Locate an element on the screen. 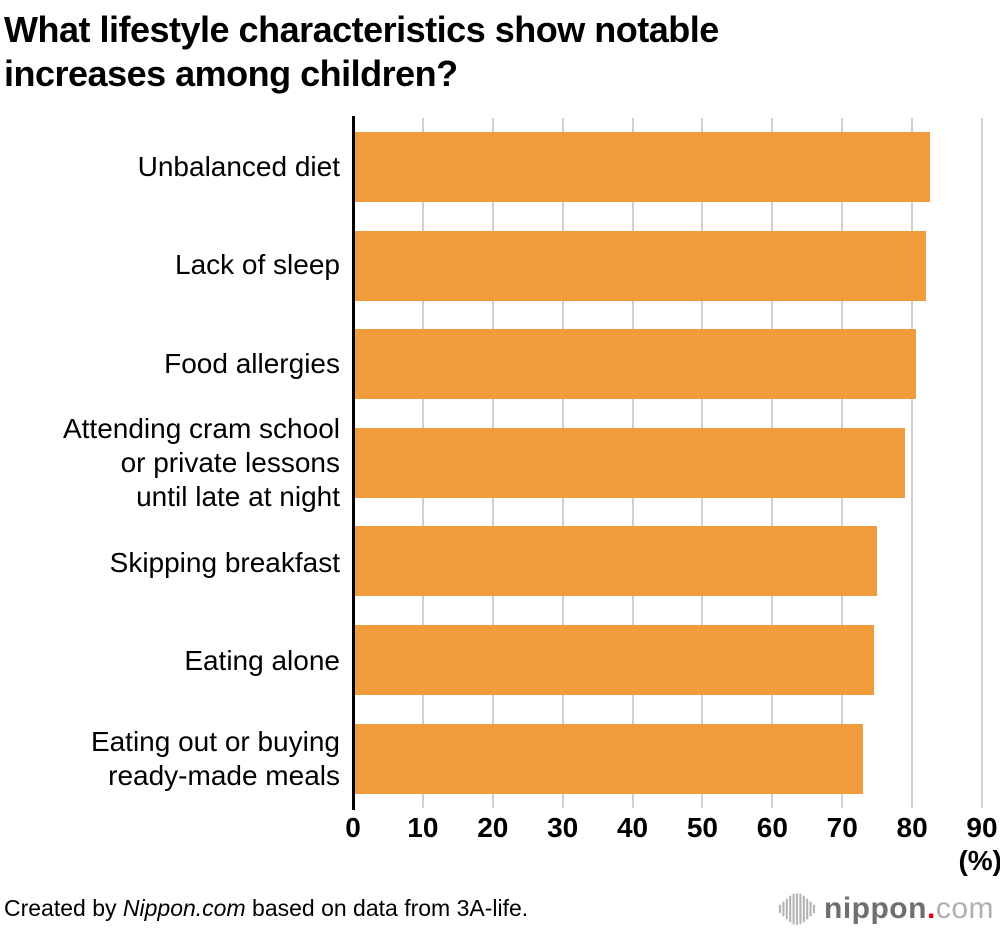 Image resolution: width=1000 pixels, height=936 pixels. credit-source: Nippon.com is located at coordinates (184, 908).